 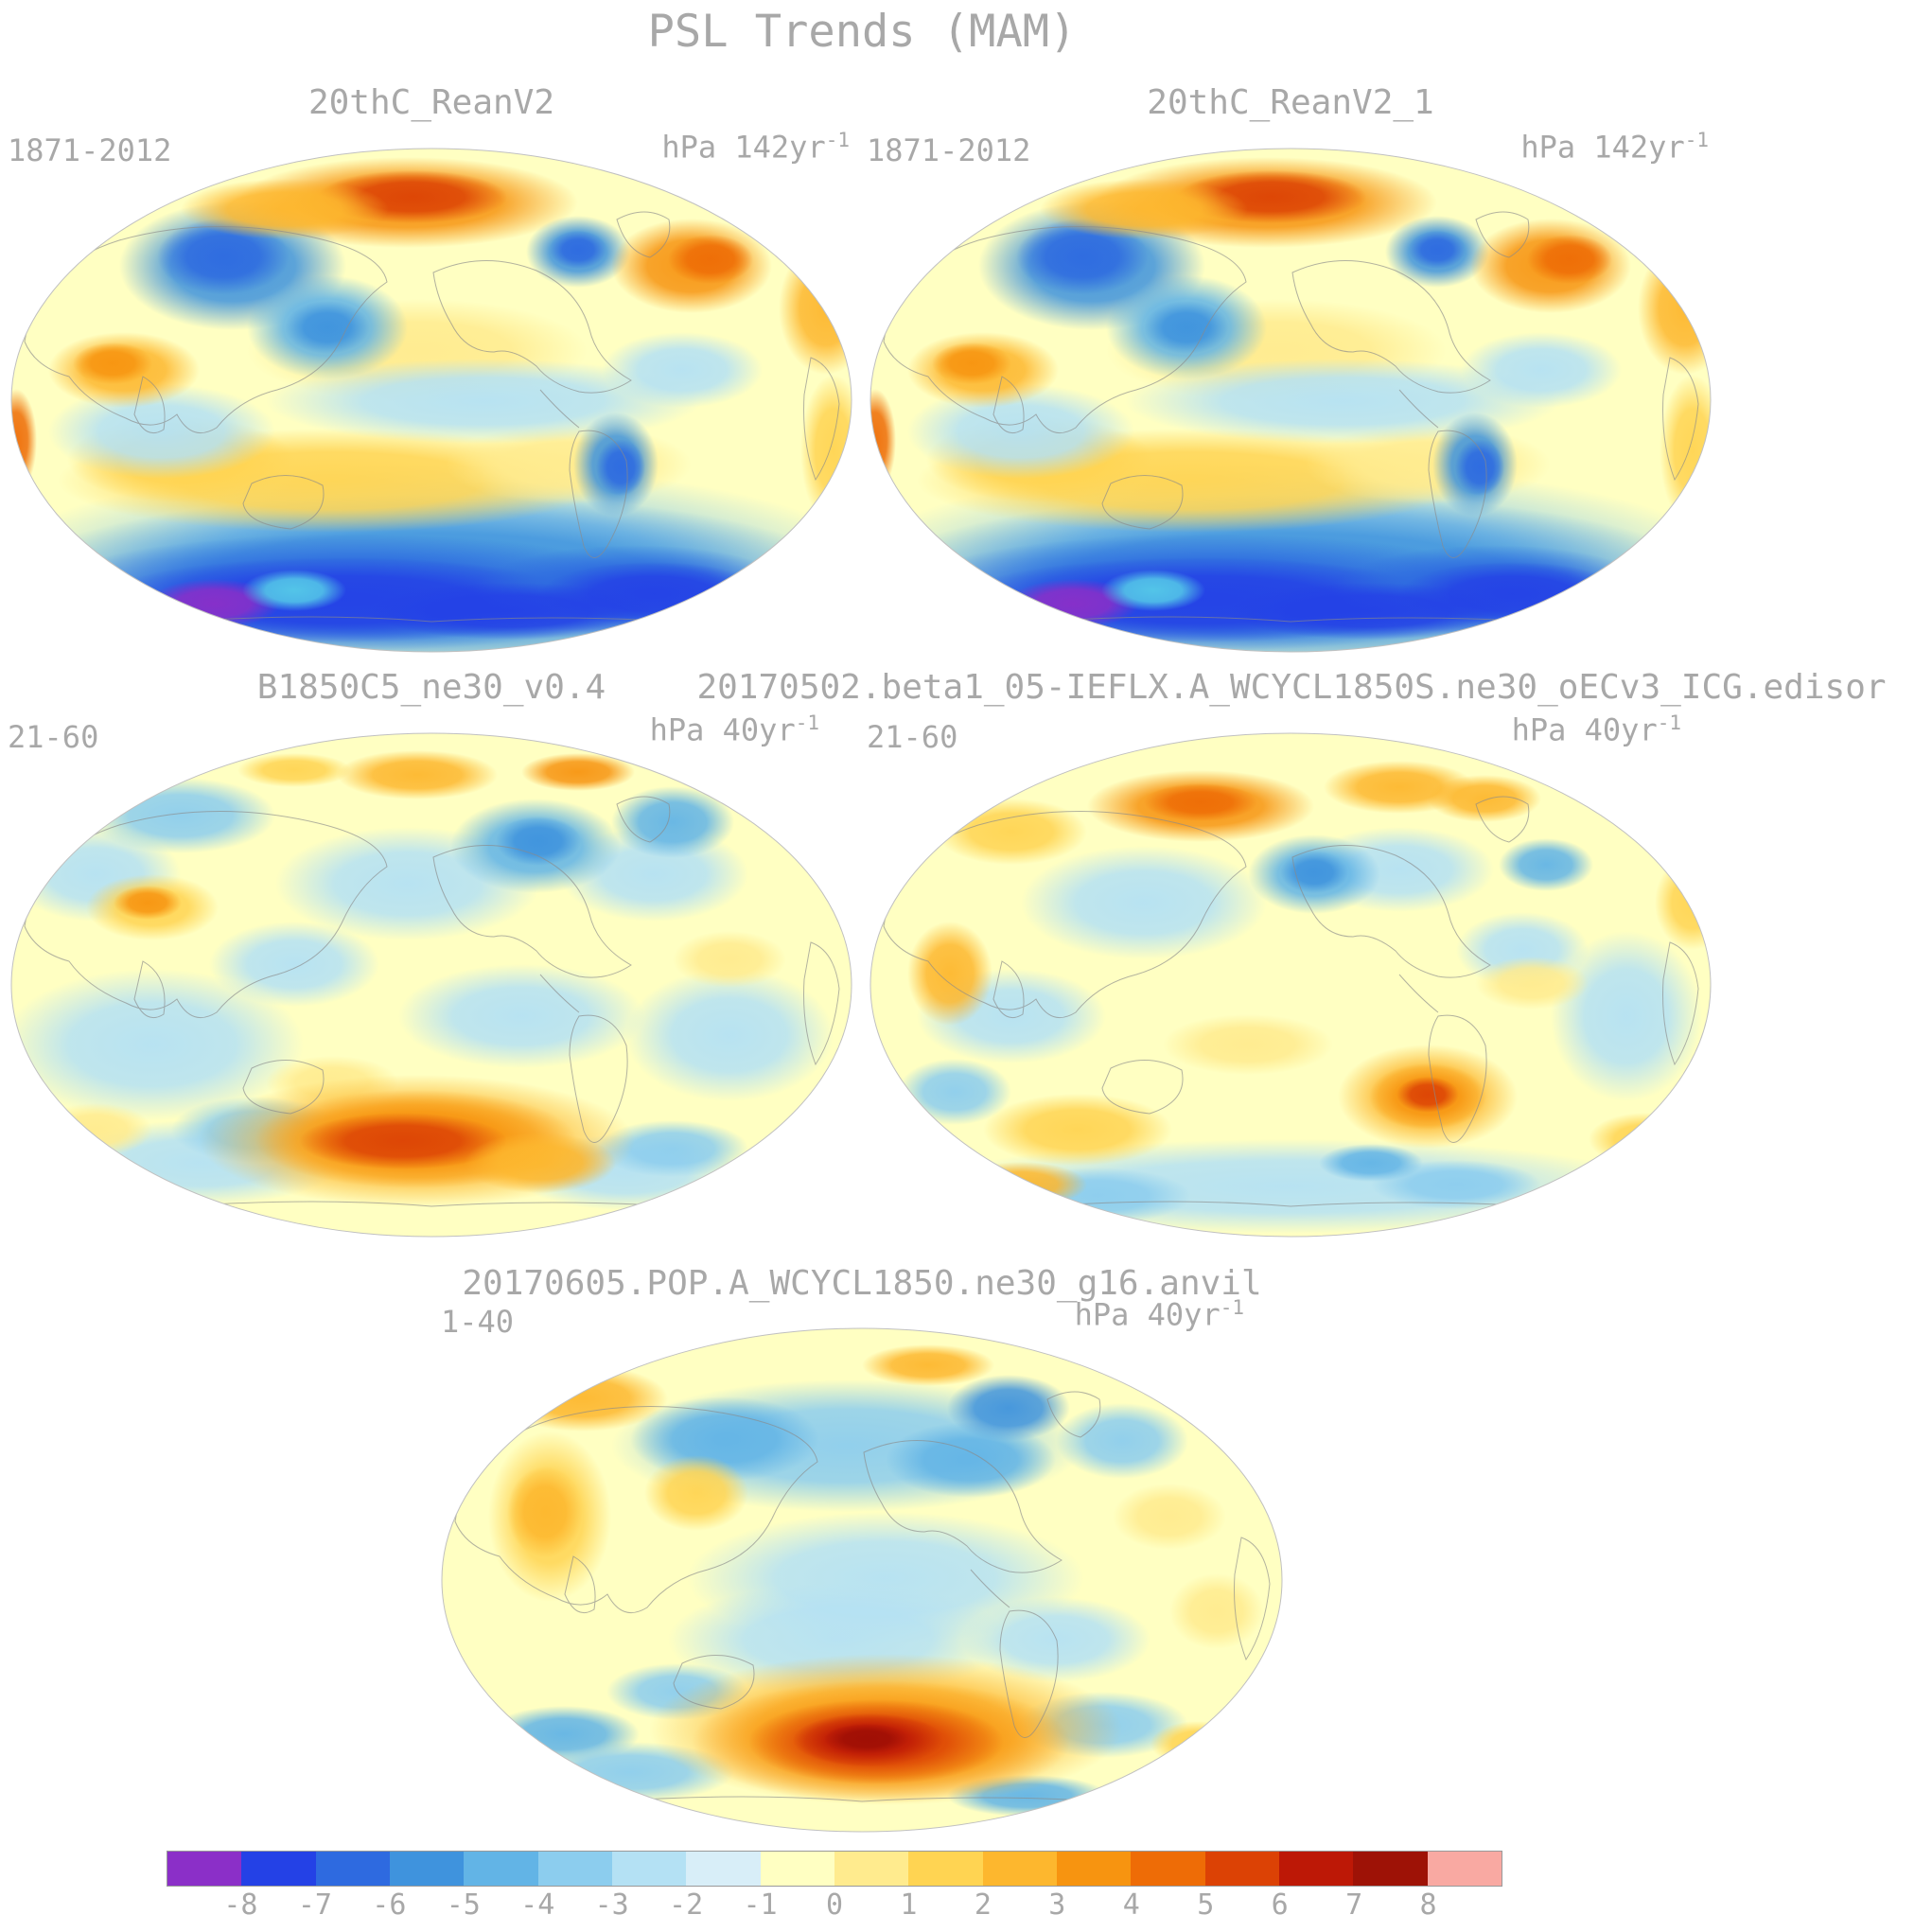 What do you see at coordinates (862, 1283) in the screenshot?
I see `panel-title: 20170605.POP.A_WCYCL1850.ne30_g16.anvil` at bounding box center [862, 1283].